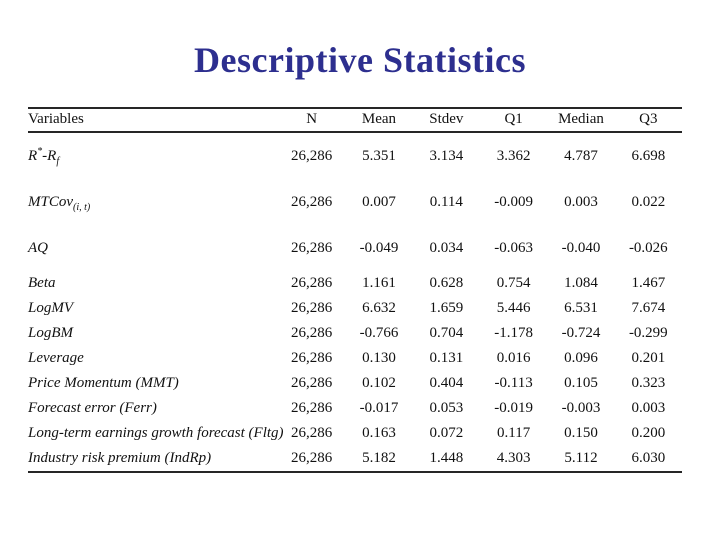 Image resolution: width=720 pixels, height=540 pixels. Describe the element at coordinates (514, 408) in the screenshot. I see `cell-q1: -0.019` at that location.